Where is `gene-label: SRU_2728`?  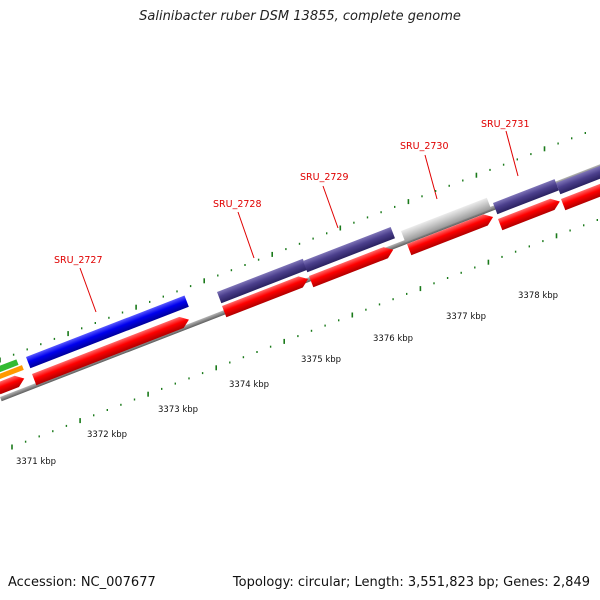
gene-label: SRU_2728 is located at coordinates (237, 204).